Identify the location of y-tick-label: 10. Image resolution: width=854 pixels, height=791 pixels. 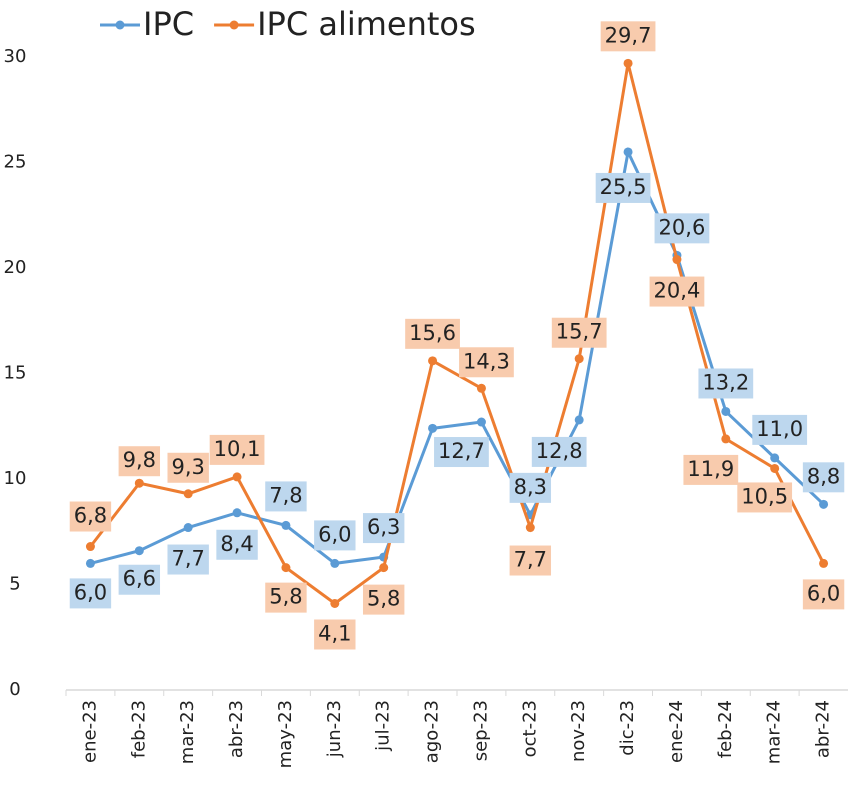
(15, 478).